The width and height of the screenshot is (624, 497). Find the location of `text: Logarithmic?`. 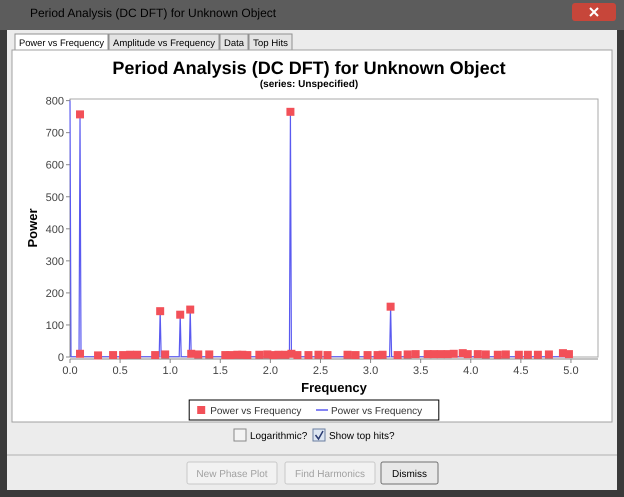

text: Logarithmic? is located at coordinates (279, 436).